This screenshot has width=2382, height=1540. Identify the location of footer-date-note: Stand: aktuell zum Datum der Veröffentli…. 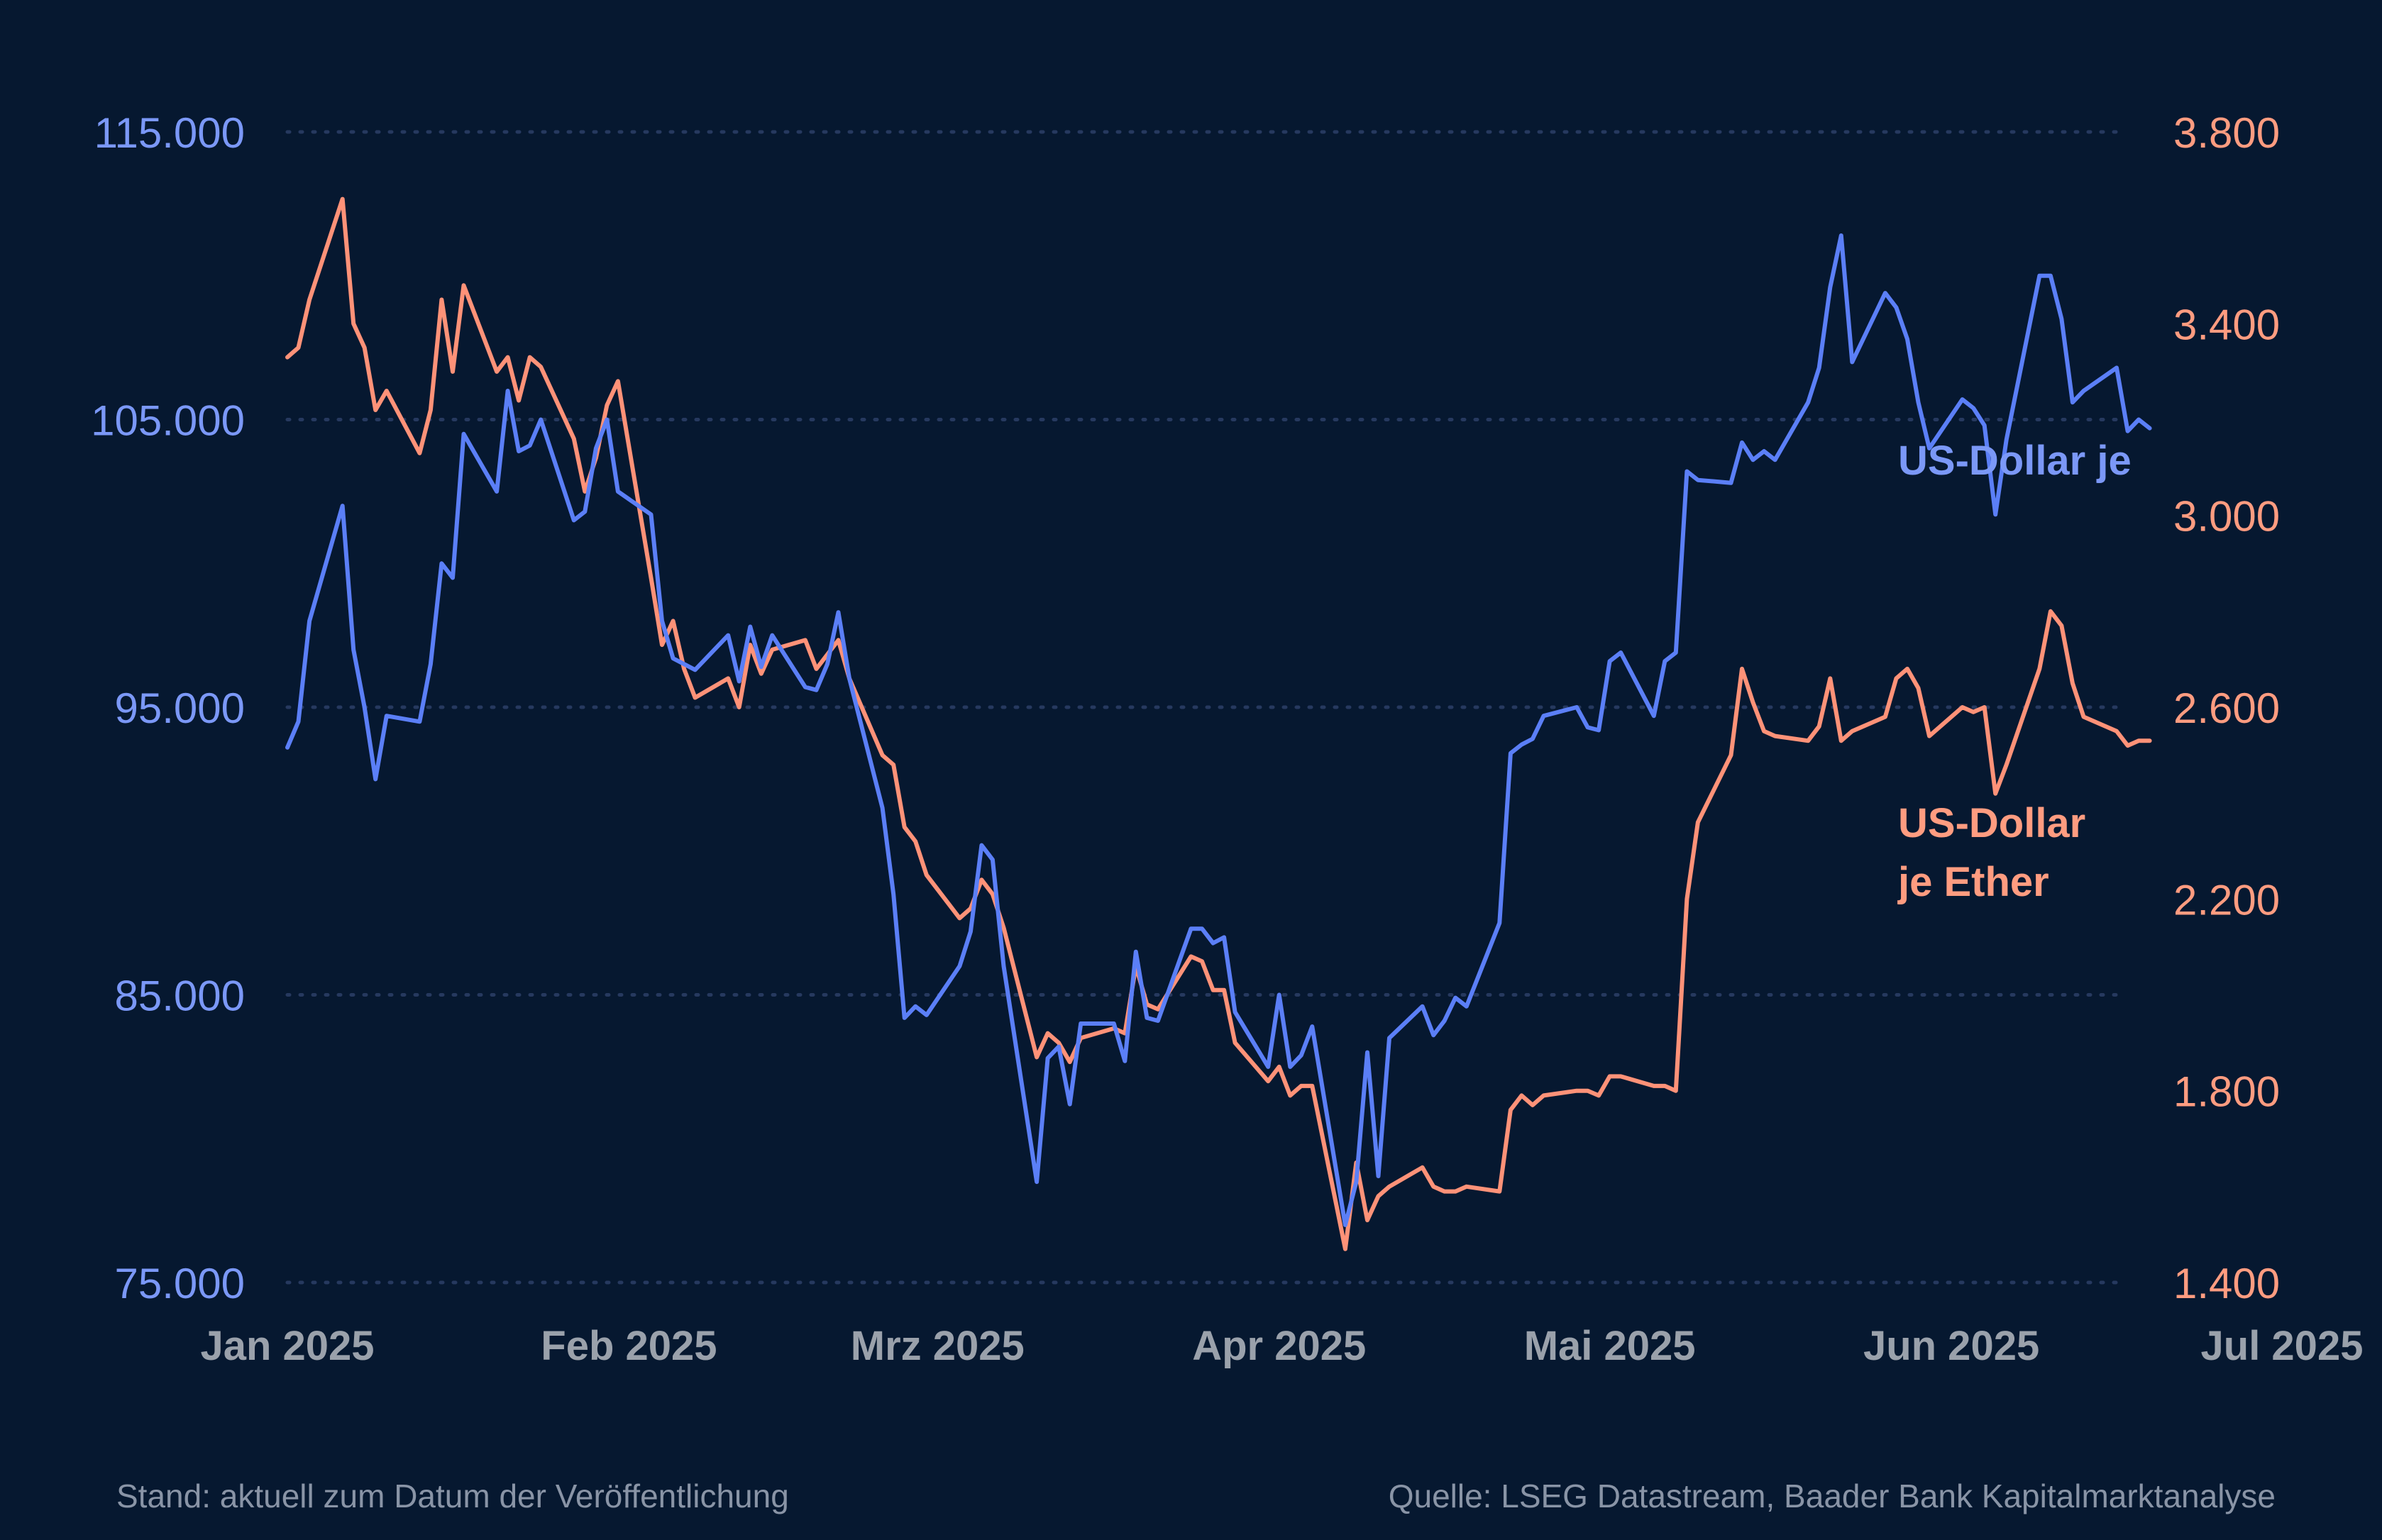
(453, 1496).